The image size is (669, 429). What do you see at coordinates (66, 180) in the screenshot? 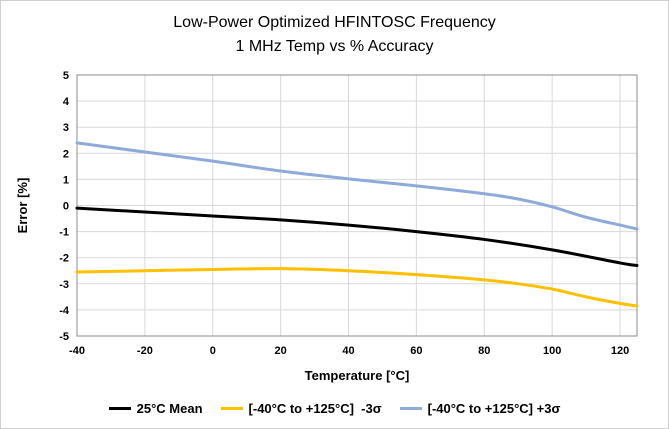
I see `y-tick-label: 1` at bounding box center [66, 180].